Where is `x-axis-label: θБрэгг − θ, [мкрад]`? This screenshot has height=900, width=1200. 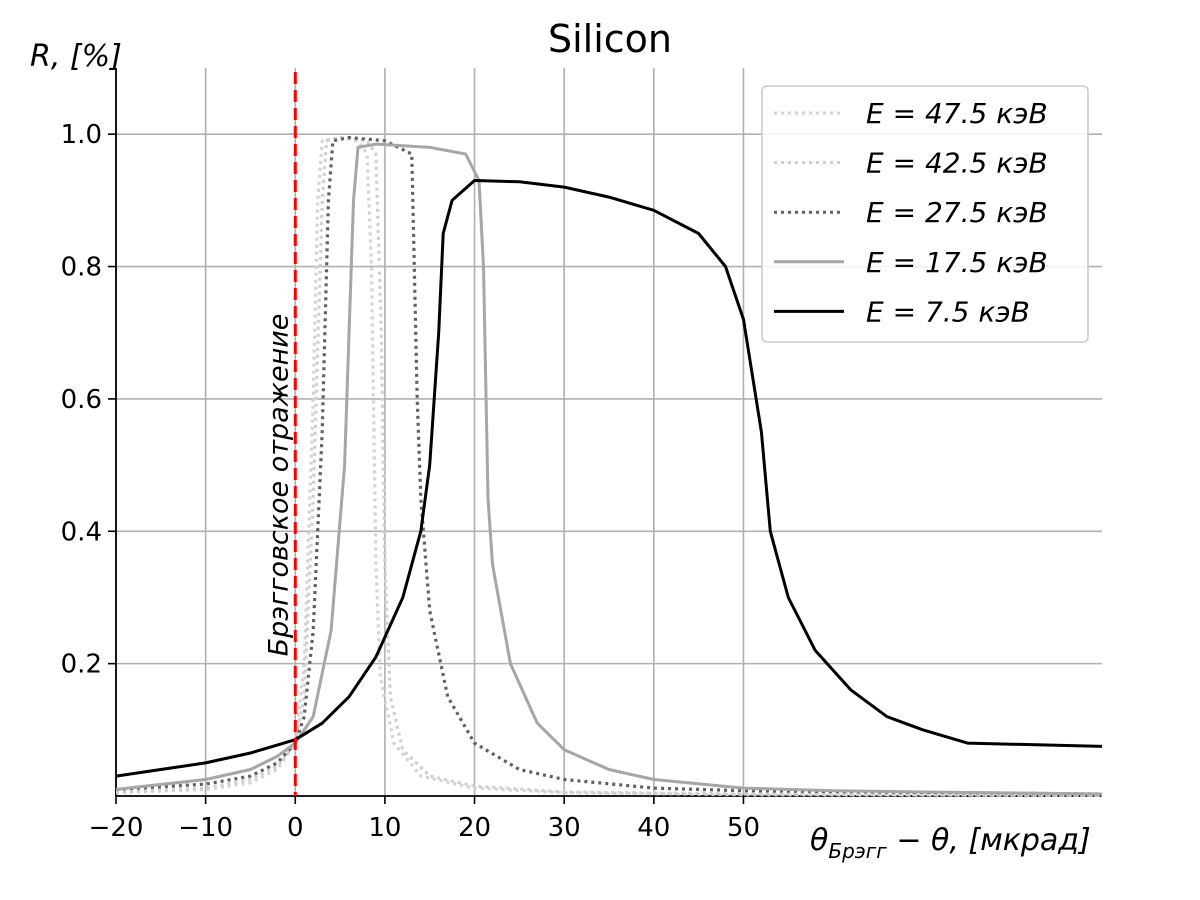
x-axis-label: θБрэгг − θ, [мкрад] is located at coordinates (950, 843).